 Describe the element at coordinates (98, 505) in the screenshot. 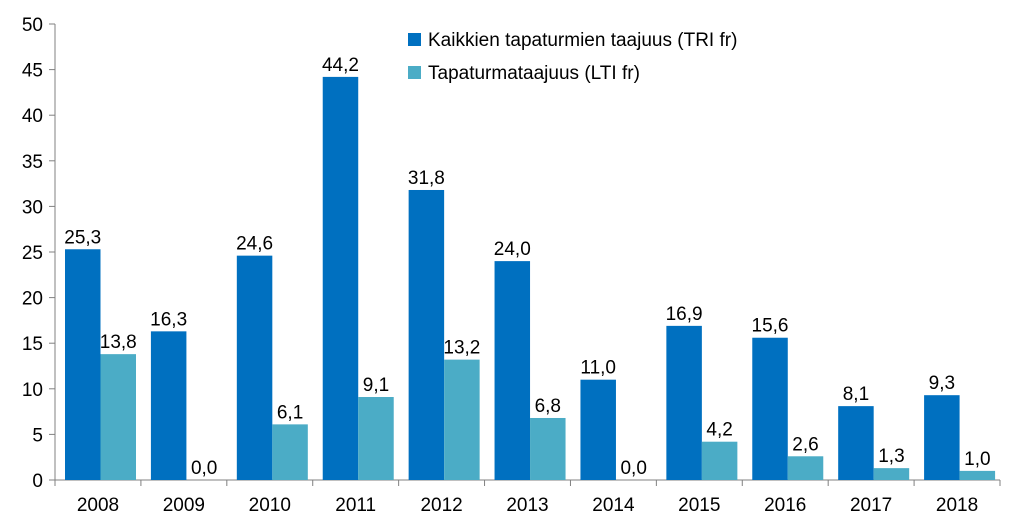

I see `x-tick-label: 2008` at that location.